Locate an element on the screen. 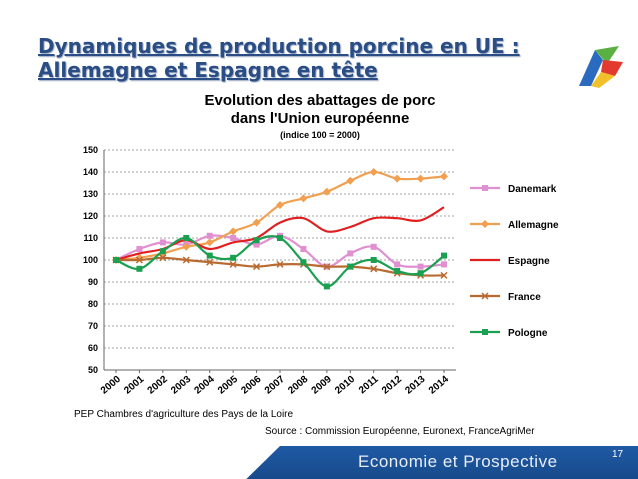  chart-series is located at coordinates (280, 229).